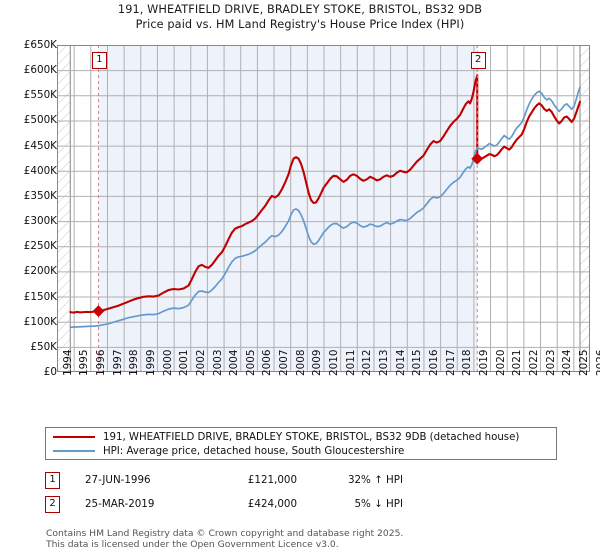 The height and width of the screenshot is (560, 600). What do you see at coordinates (134, 362) in the screenshot?
I see `x-axis-tick-label: 1998` at bounding box center [134, 362].